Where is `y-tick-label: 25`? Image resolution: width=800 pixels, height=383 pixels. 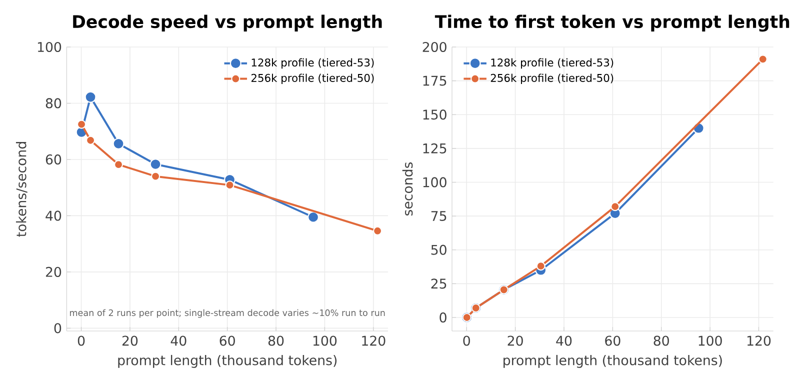
y-tick-label: 25 is located at coordinates (438, 283).